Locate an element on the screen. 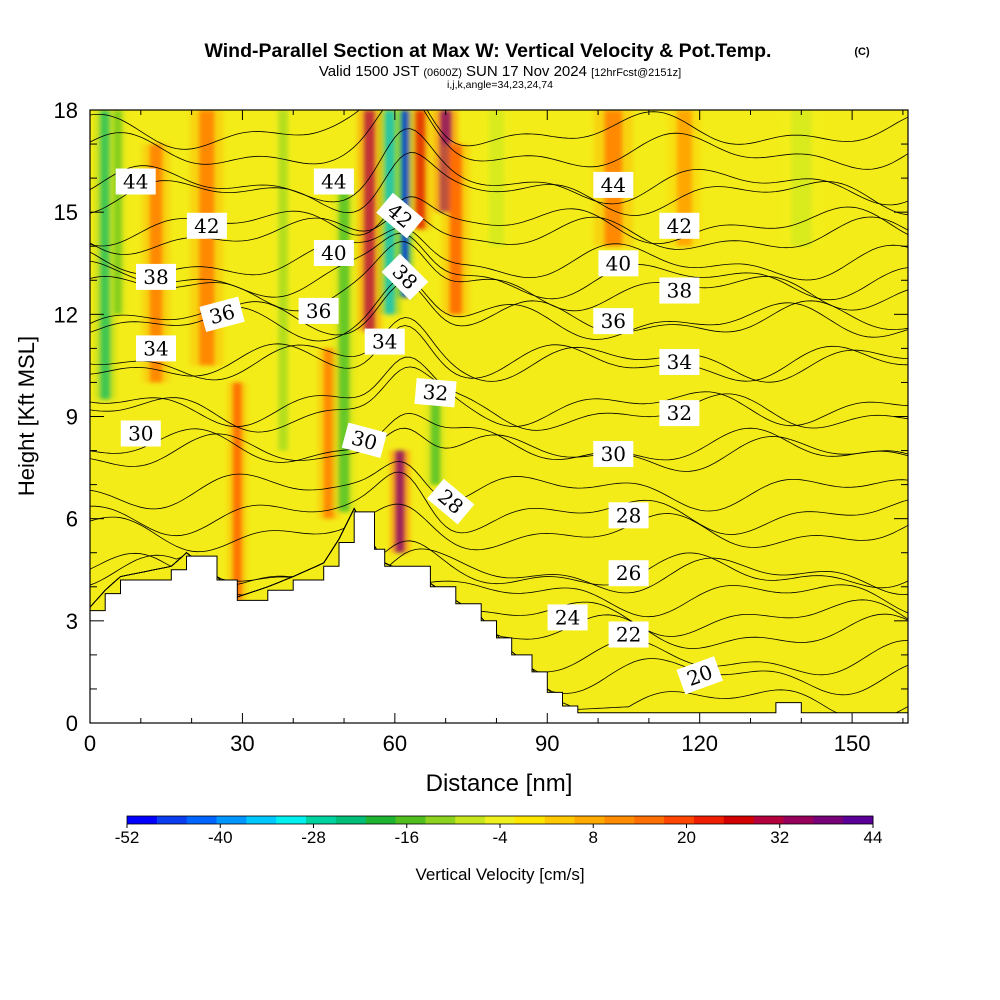 Image resolution: width=1000 pixels, height=1000 pixels. x-tick-label: 60 is located at coordinates (395, 743).